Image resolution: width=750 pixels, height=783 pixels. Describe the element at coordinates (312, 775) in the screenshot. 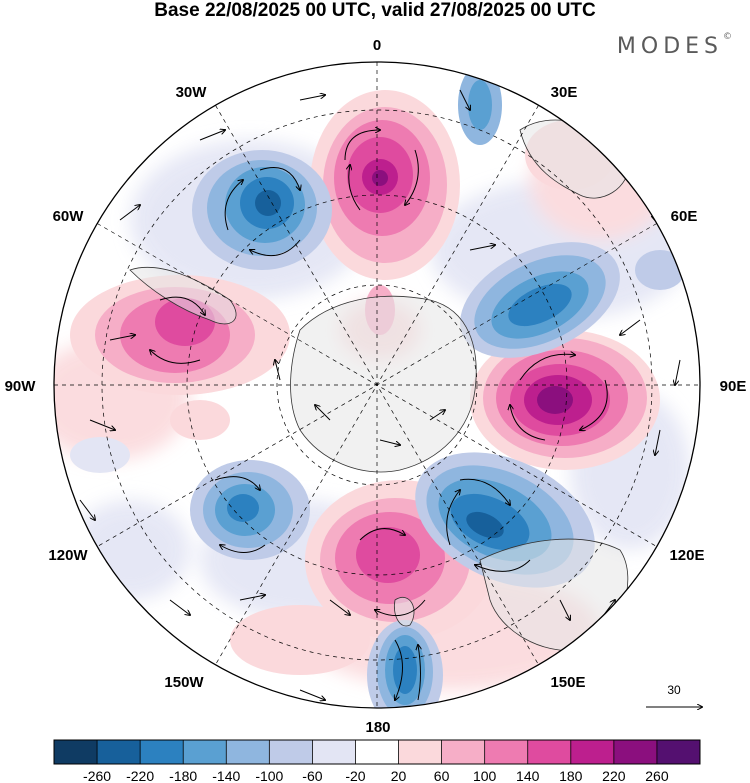

I see `colorbar-tick-label: -60` at that location.